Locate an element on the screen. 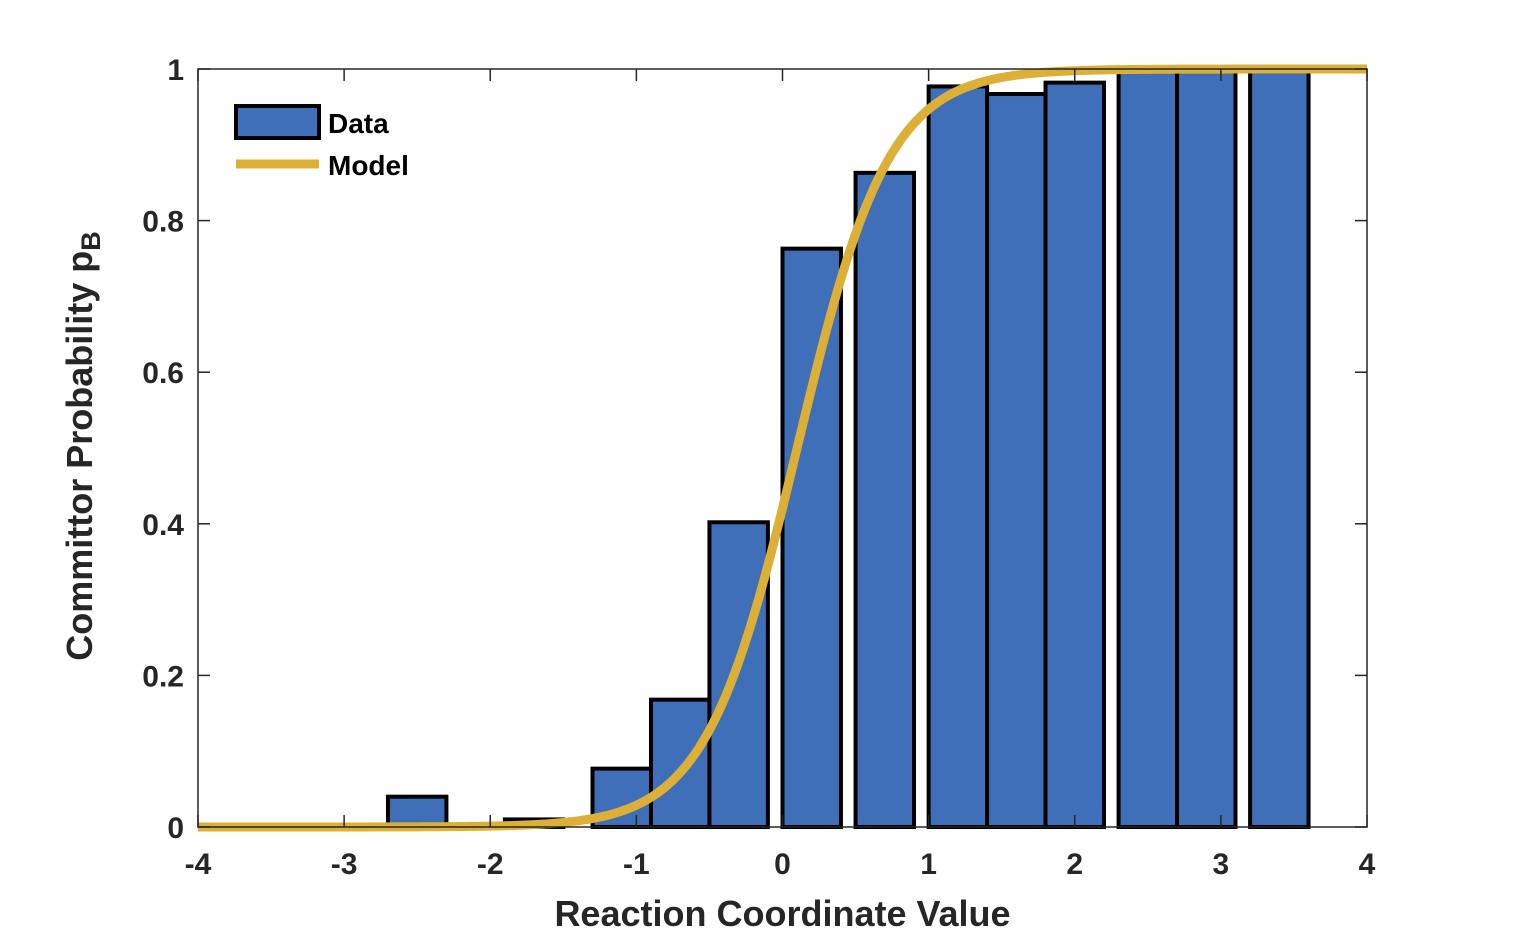 This screenshot has height=938, width=1513. x-tick-label: 1 is located at coordinates (928, 864).